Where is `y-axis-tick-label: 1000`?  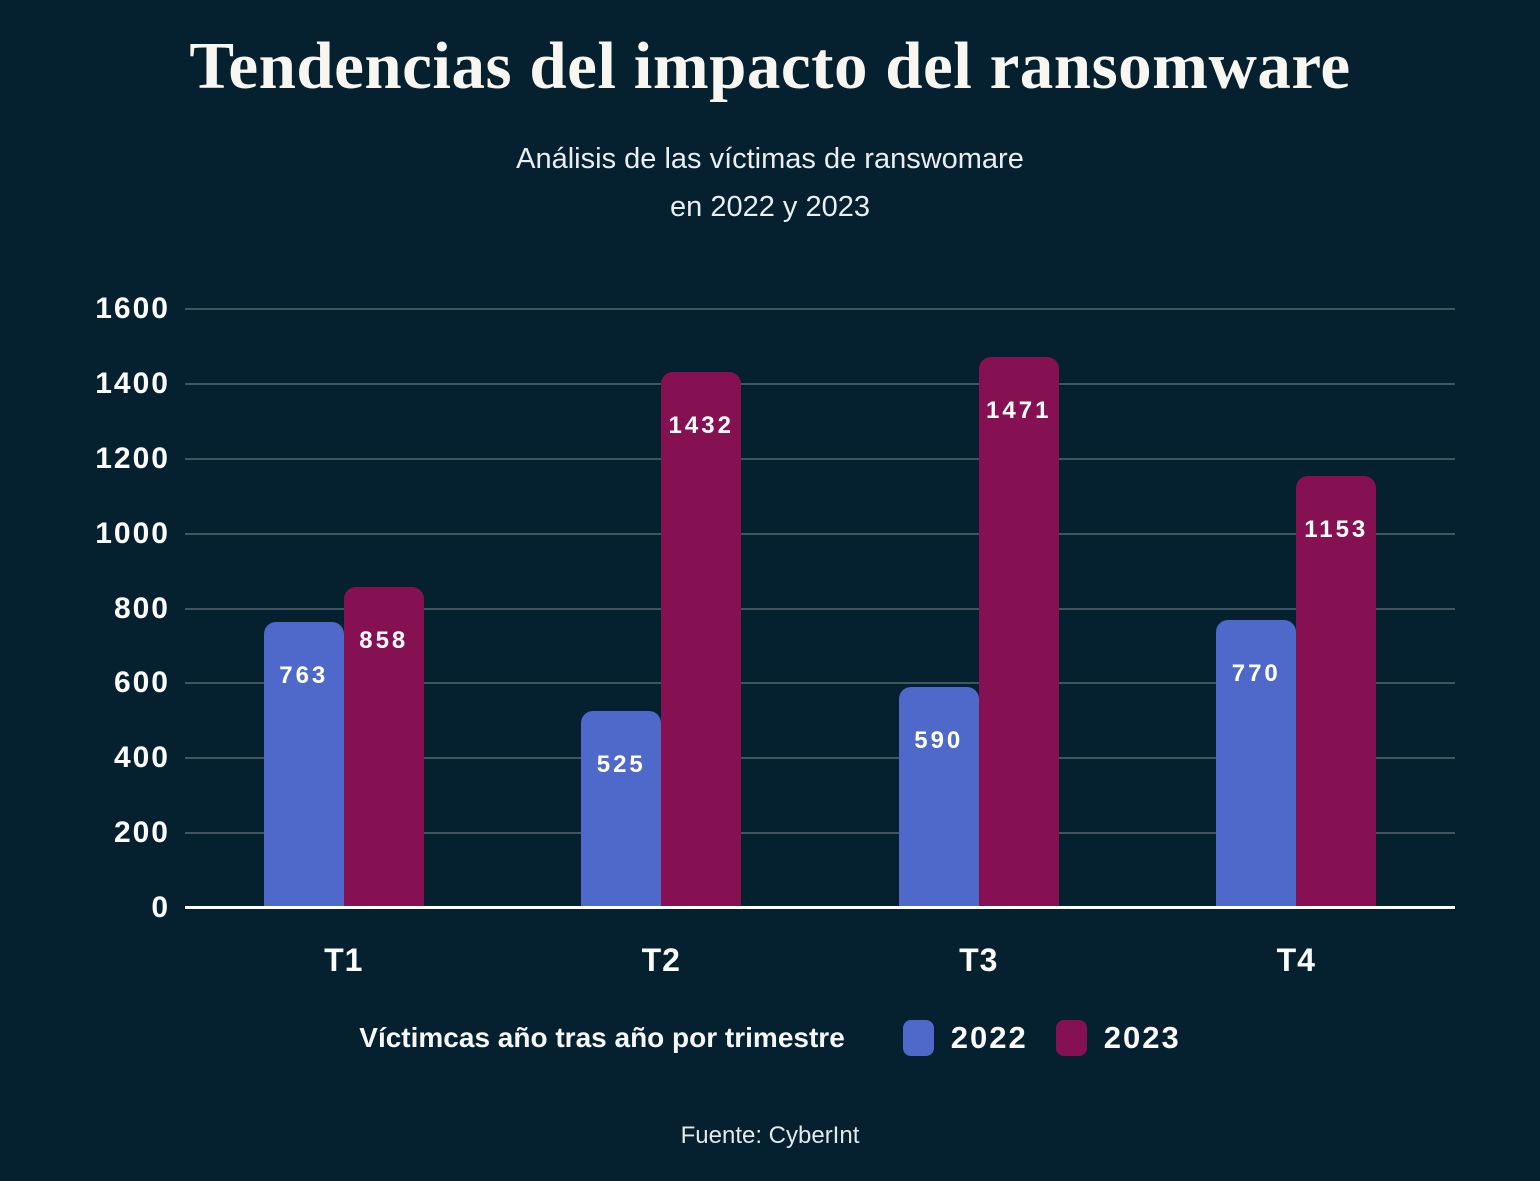 y-axis-tick-label: 1000 is located at coordinates (132, 533).